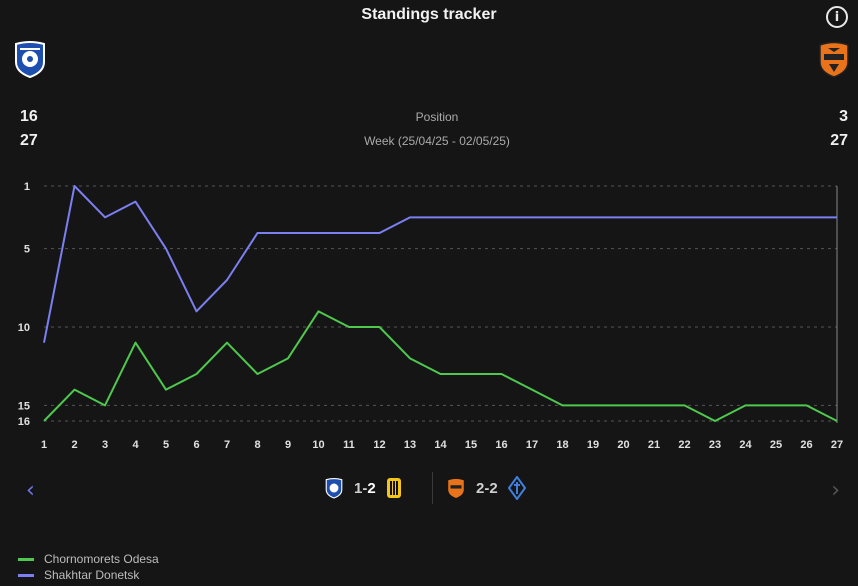 This screenshot has height=586, width=858. Describe the element at coordinates (92, 575) in the screenshot. I see `legend-label-away: Shakhtar Donetsk` at that location.